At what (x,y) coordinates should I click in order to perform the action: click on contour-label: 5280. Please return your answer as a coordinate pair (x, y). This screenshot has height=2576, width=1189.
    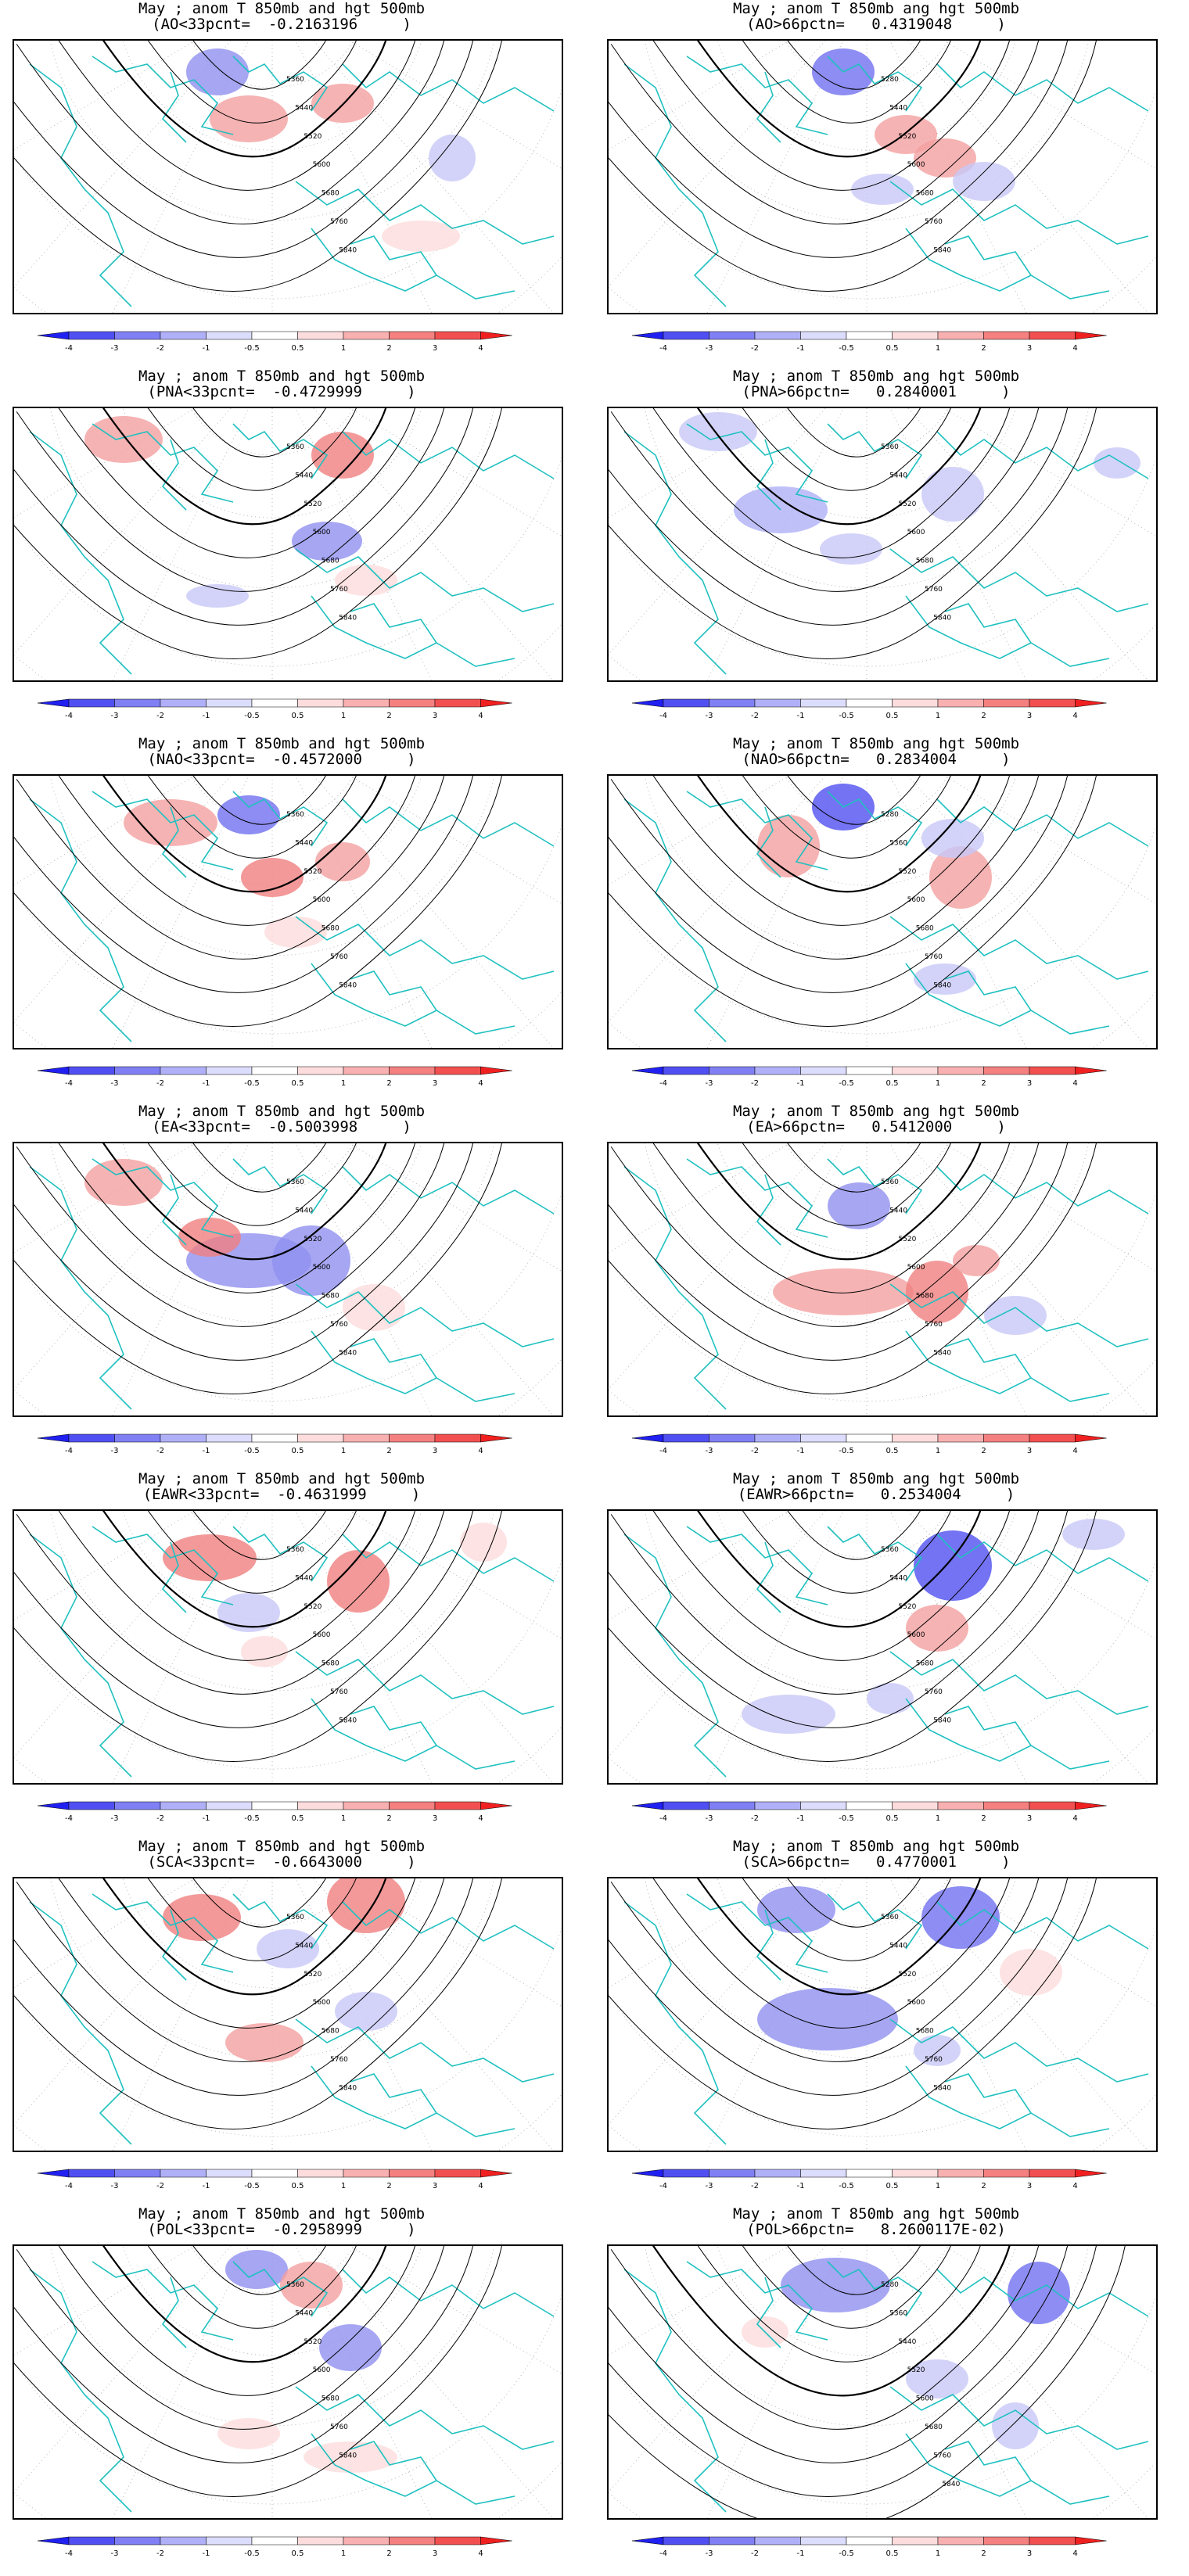
    Looking at the image, I should click on (890, 80).